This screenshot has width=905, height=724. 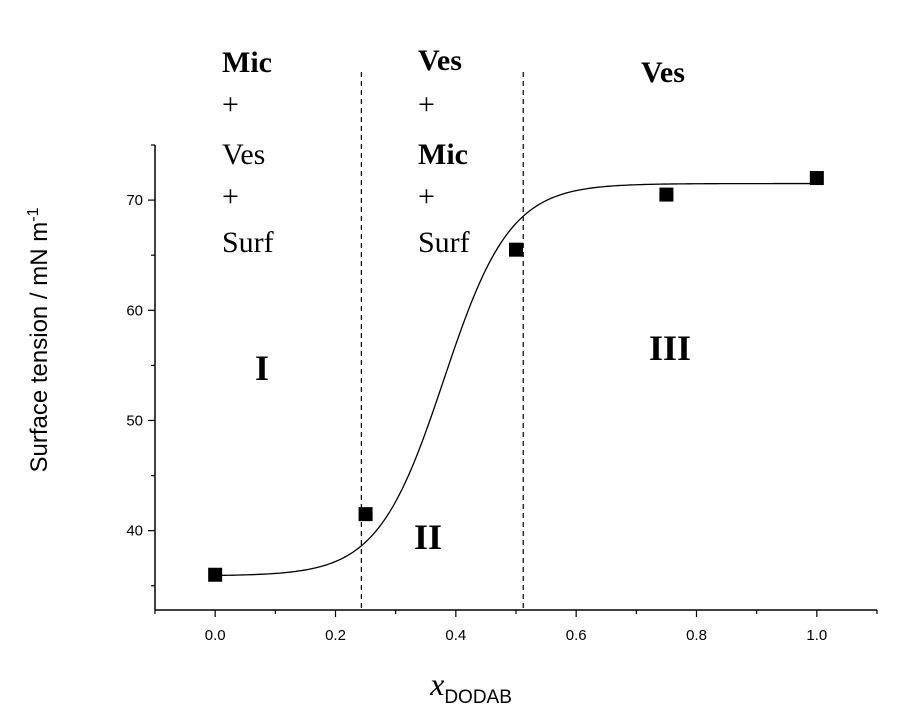 What do you see at coordinates (134, 200) in the screenshot?
I see `y-tick-label: 70` at bounding box center [134, 200].